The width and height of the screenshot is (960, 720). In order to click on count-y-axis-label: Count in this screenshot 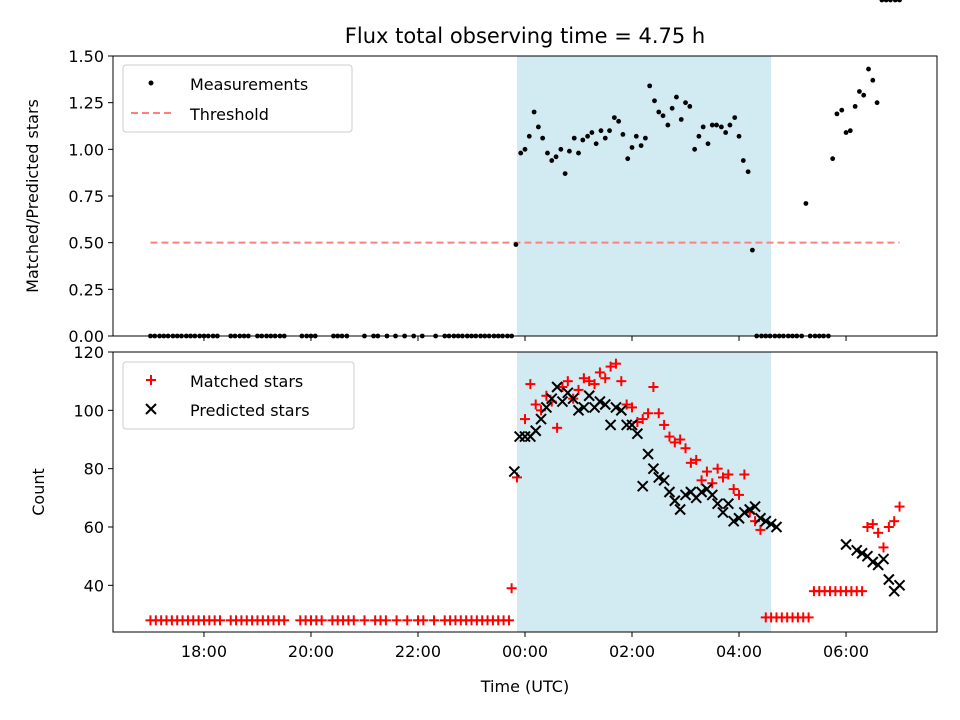, I will do `click(38, 492)`.